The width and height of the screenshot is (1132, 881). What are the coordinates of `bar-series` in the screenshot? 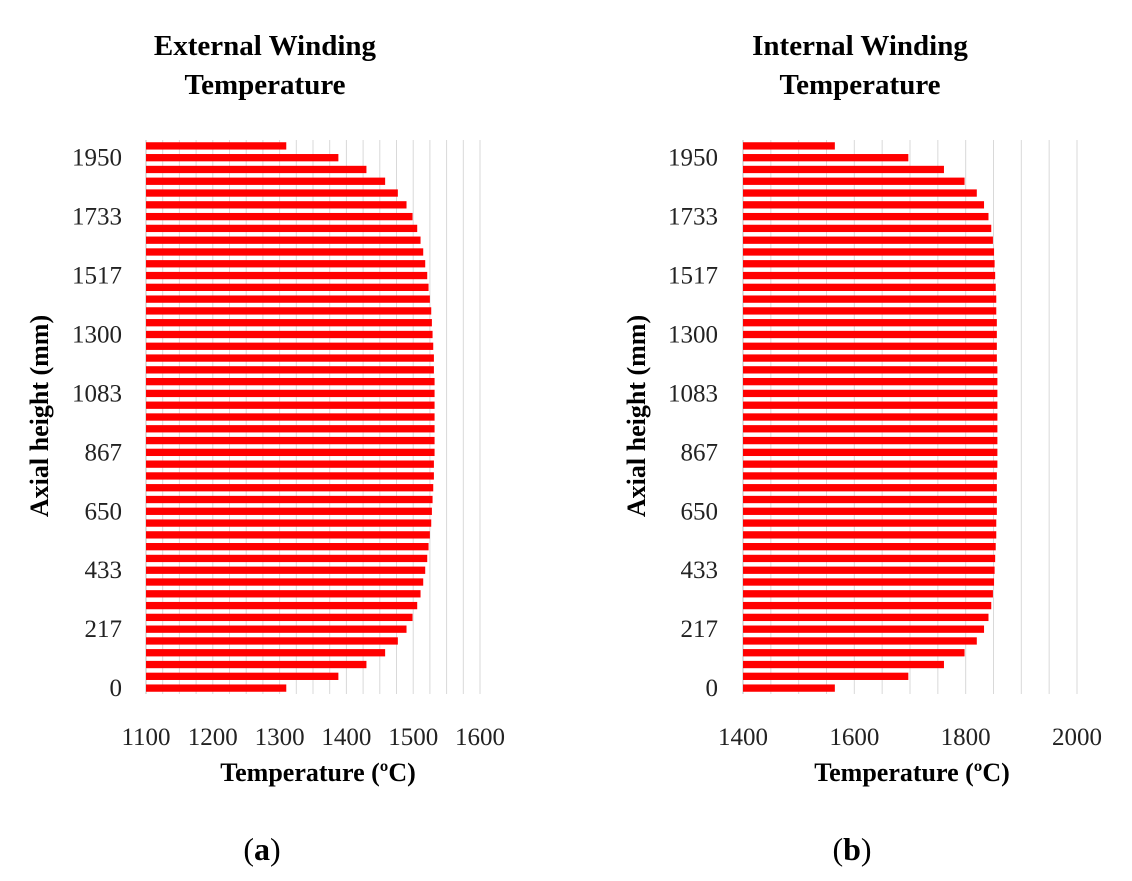 It's located at (870, 417).